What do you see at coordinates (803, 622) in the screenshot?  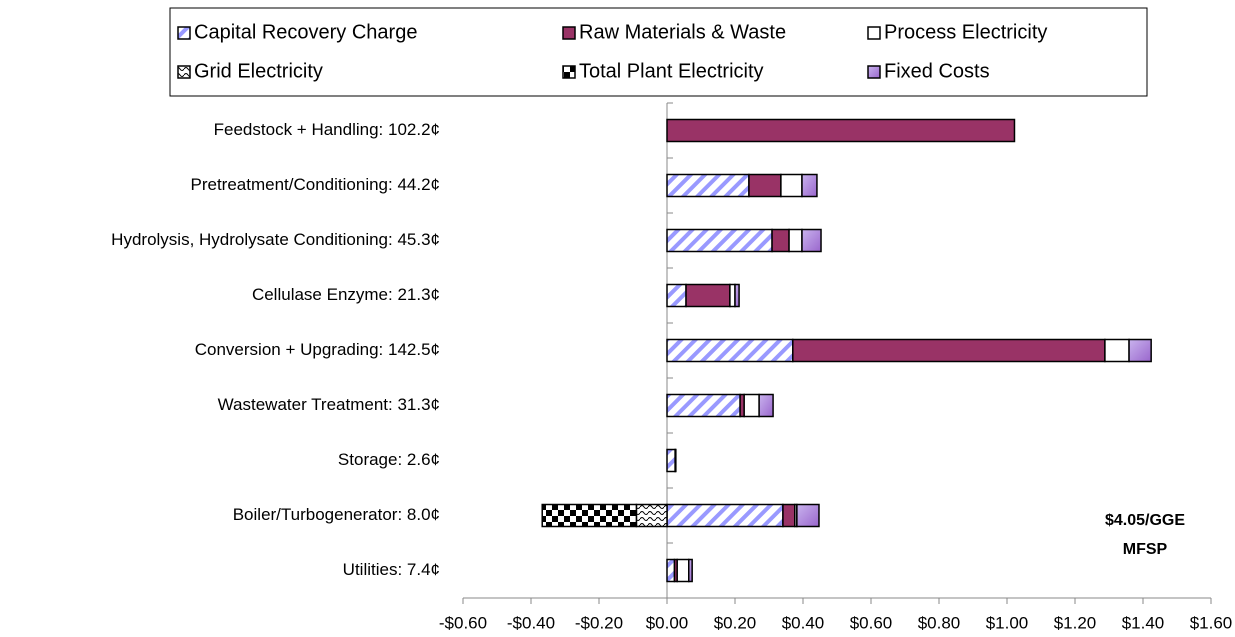 I see `x-tick-label: $0.40` at bounding box center [803, 622].